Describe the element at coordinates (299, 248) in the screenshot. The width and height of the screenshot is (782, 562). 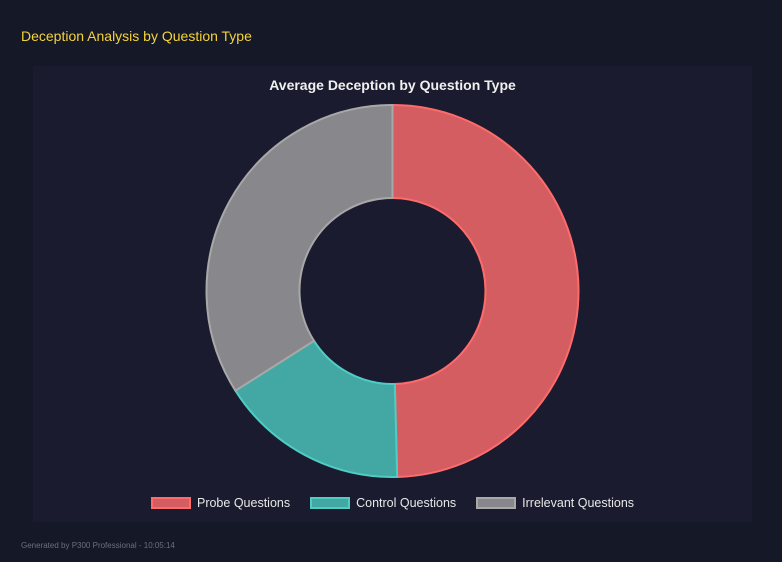
I see `donut-slice-irrelevant-questions` at that location.